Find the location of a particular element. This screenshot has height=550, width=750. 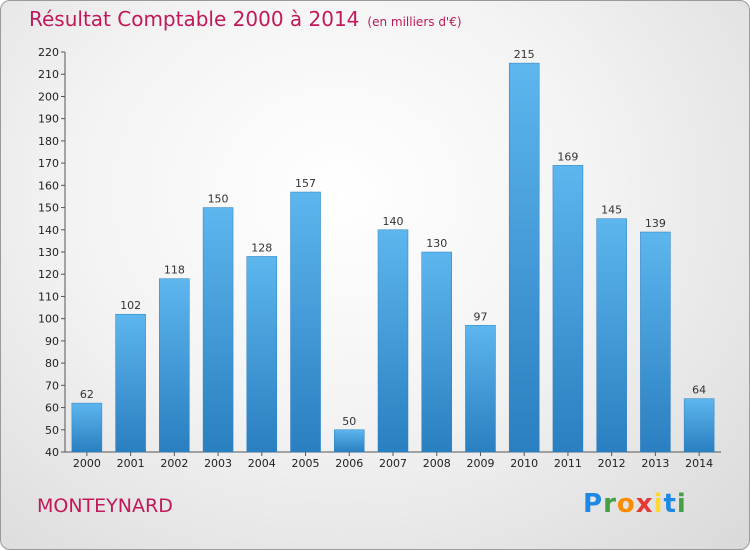

x-tick-label-2008: 2008 is located at coordinates (437, 463).